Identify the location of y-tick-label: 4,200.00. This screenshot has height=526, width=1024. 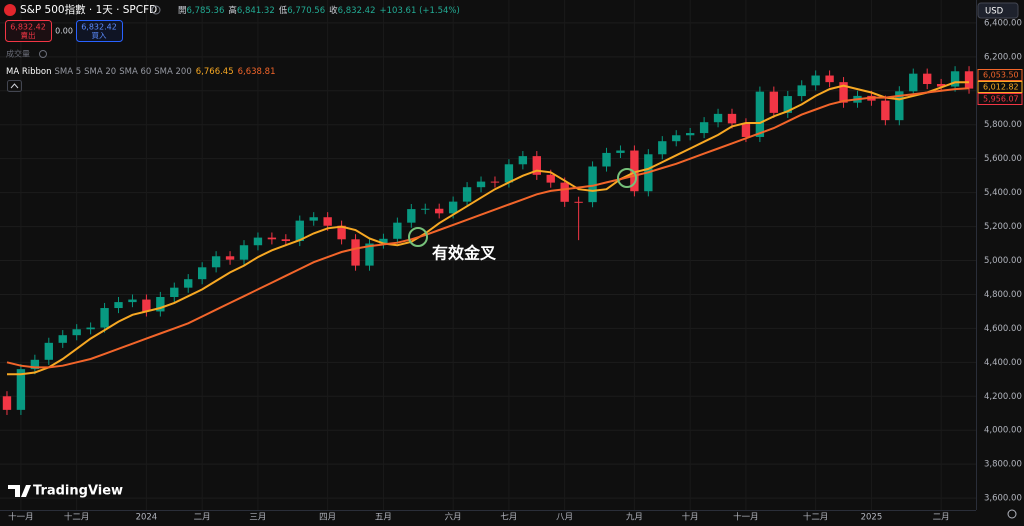
(1003, 397).